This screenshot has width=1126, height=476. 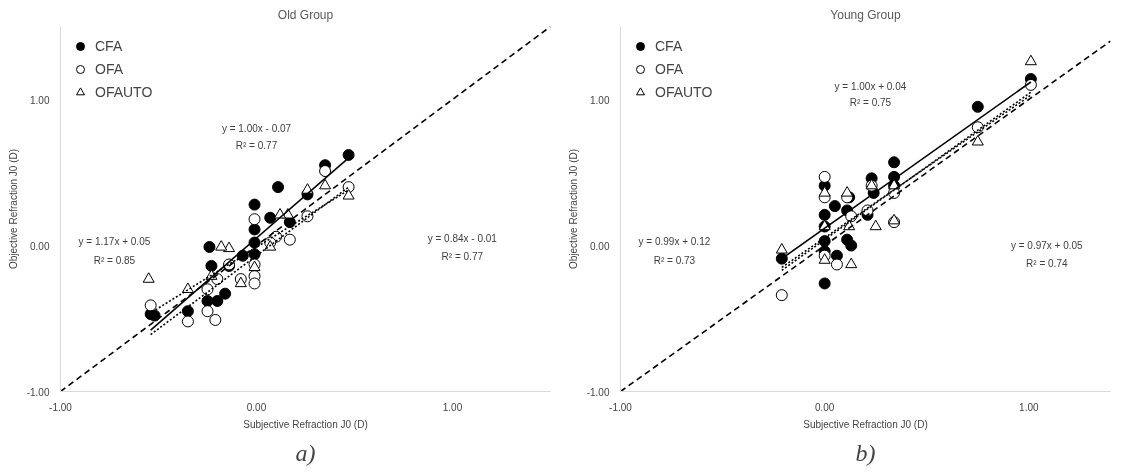 I want to click on annotation: y = 0.99x + 0.12, so click(x=674, y=242).